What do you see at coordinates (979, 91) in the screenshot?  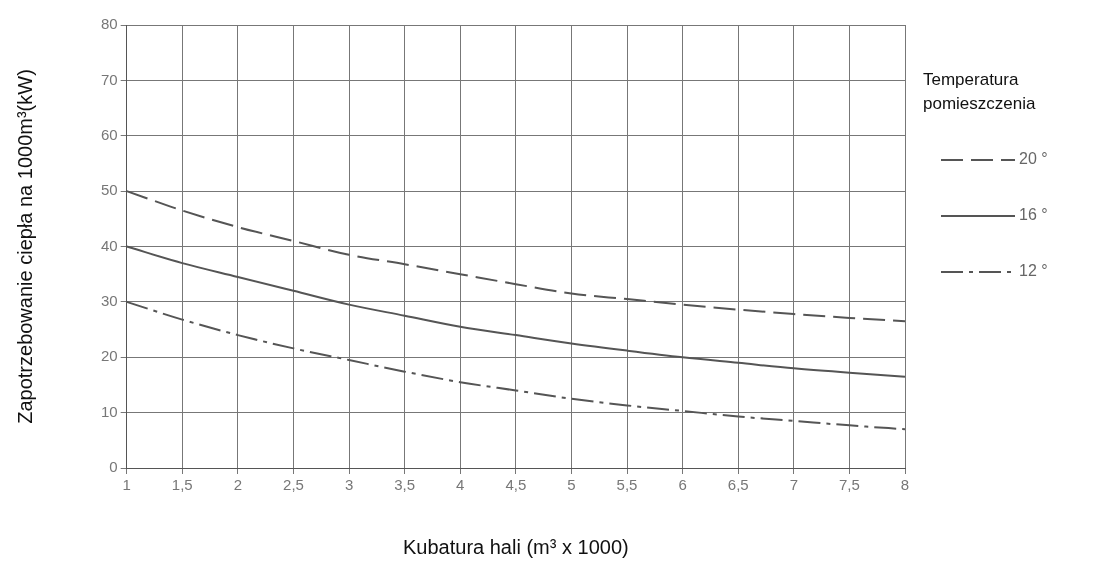 I see `legend-title: Temperatura pomieszczenia` at bounding box center [979, 91].